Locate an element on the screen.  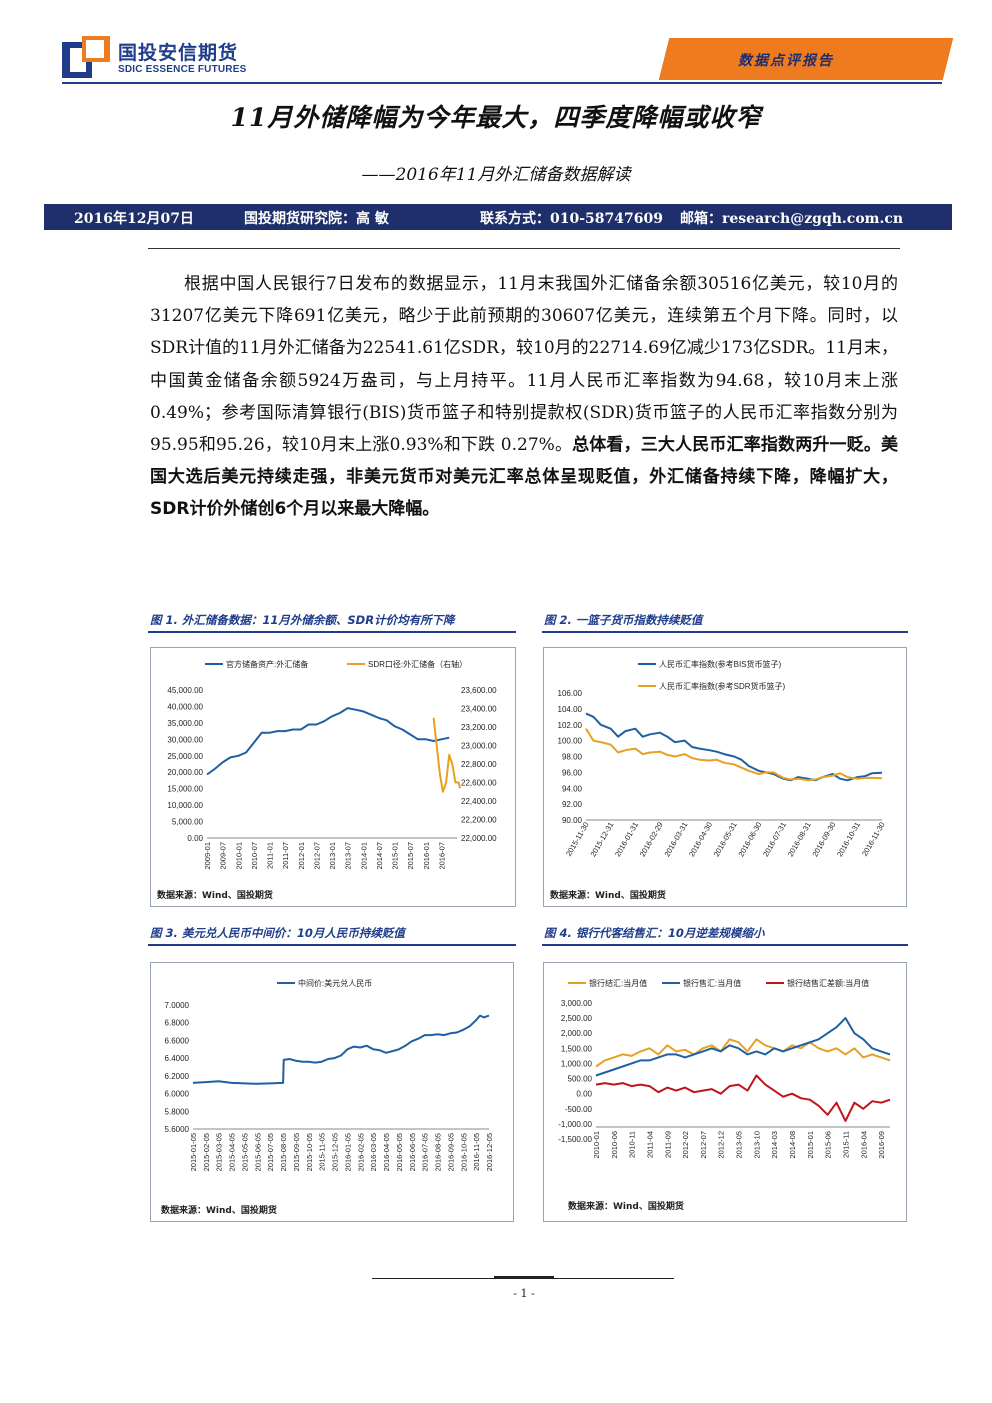
figure-1-y-right-tick-label: 22,800.00 is located at coordinates (479, 764).